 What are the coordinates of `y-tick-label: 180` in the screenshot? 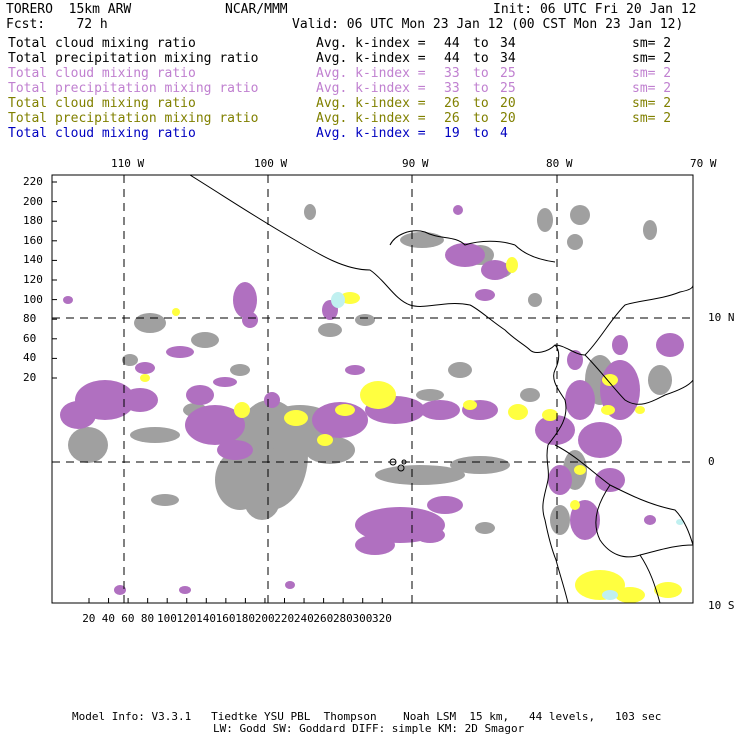 It's located at (33, 221).